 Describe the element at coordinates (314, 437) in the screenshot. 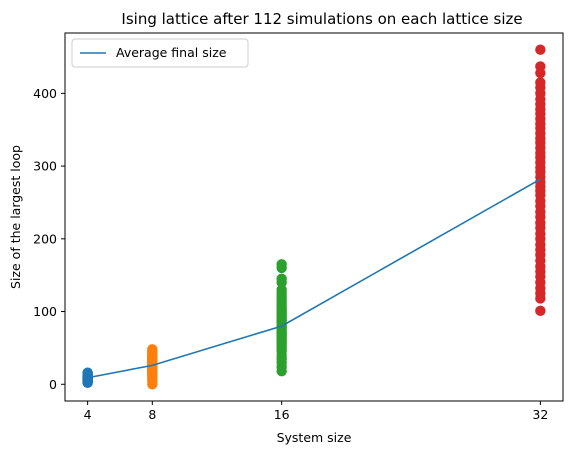

I see `x-axis-label: System size` at that location.